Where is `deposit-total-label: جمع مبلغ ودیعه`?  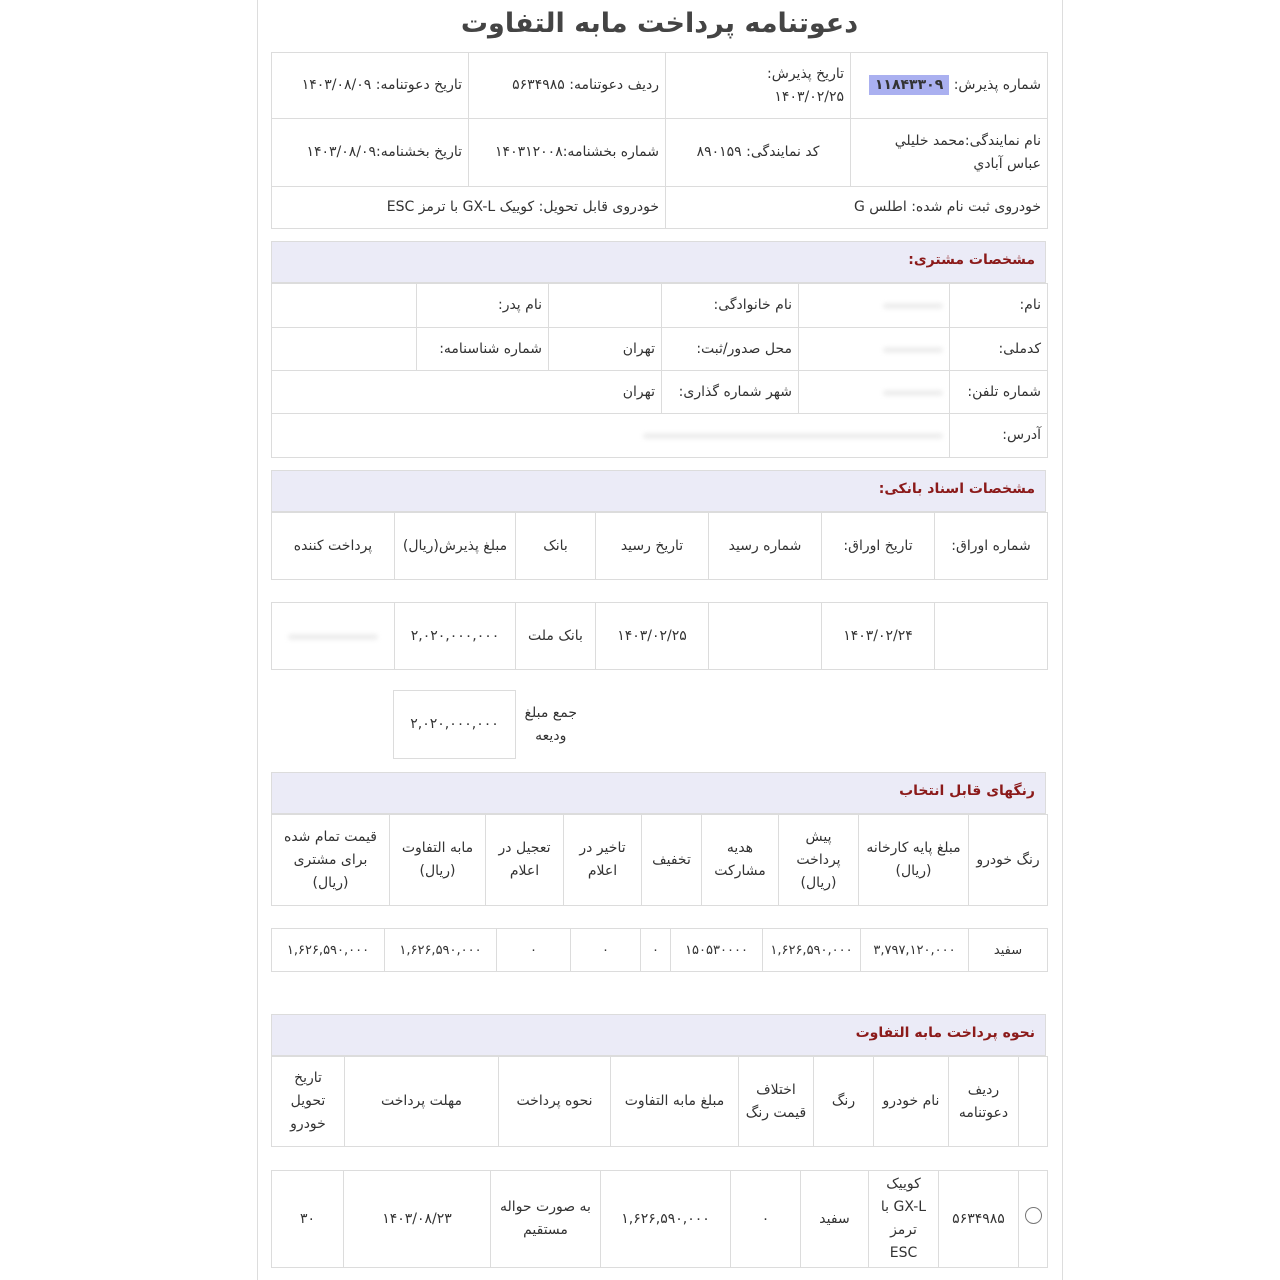 deposit-total-label: جمع مبلغ ودیعه is located at coordinates (550, 724).